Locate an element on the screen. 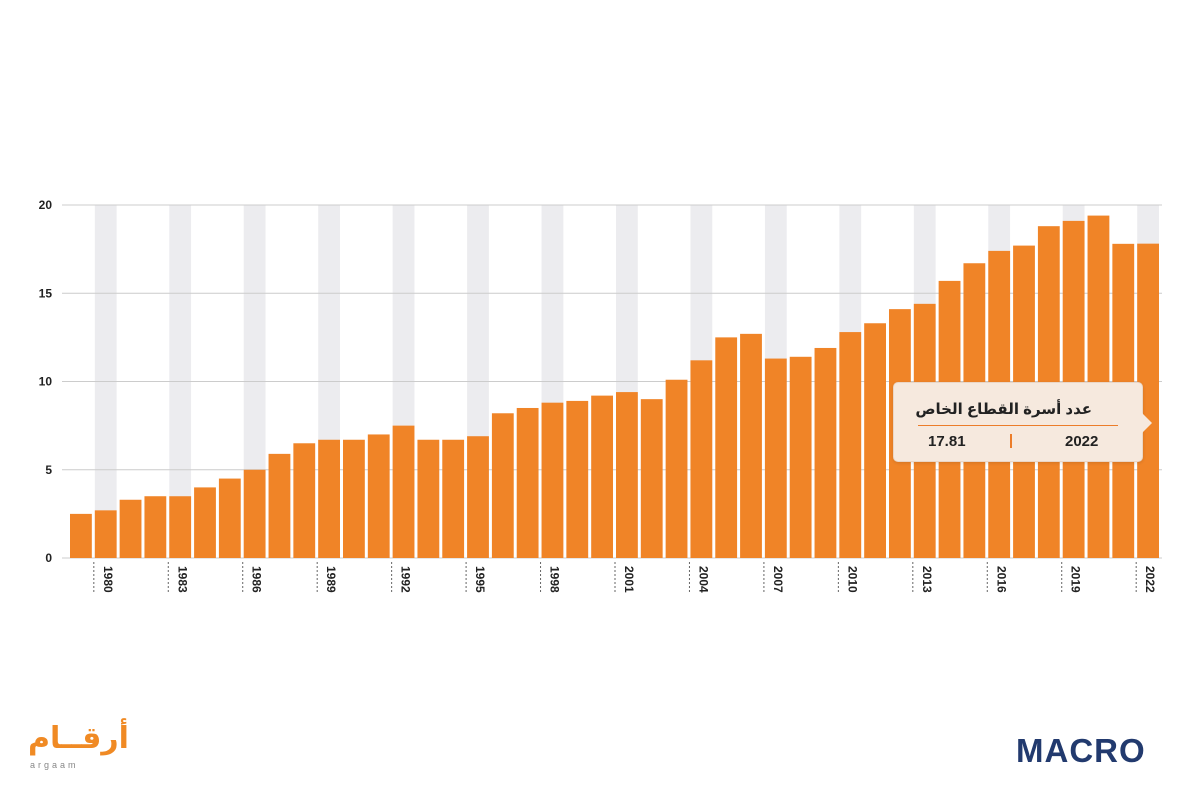 The image size is (1200, 794). tooltip: عدد أسرة القطاع الخاص 17.81 2022 is located at coordinates (1022, 422).